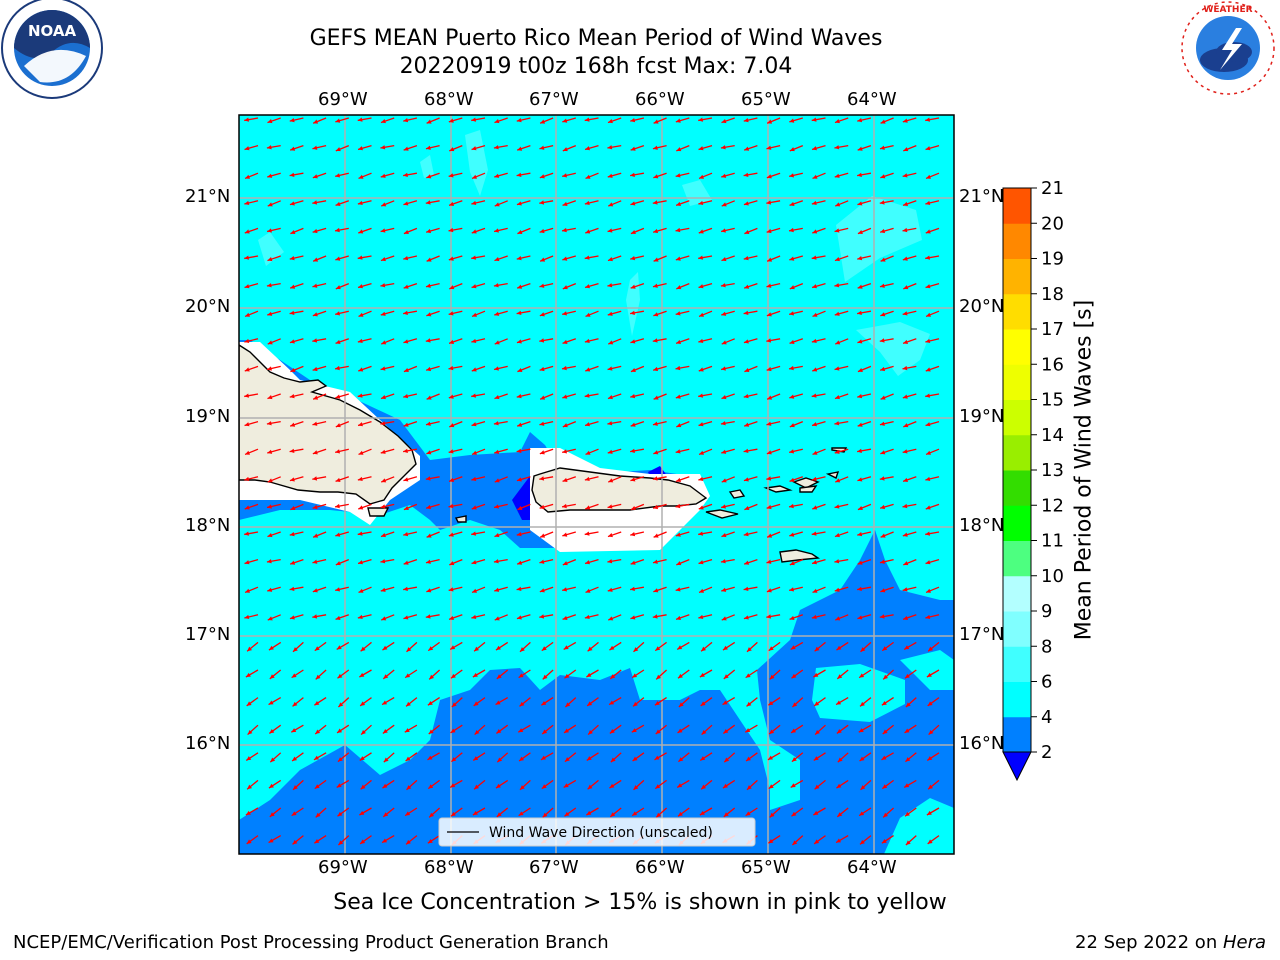  I want to click on lat-label-left: 20°N, so click(208, 306).